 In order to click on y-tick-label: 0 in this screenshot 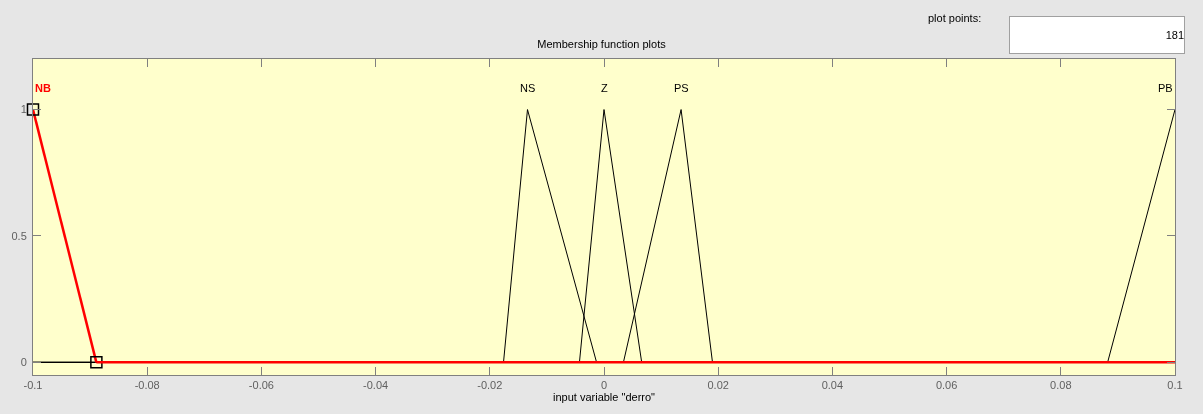, I will do `click(23, 362)`.